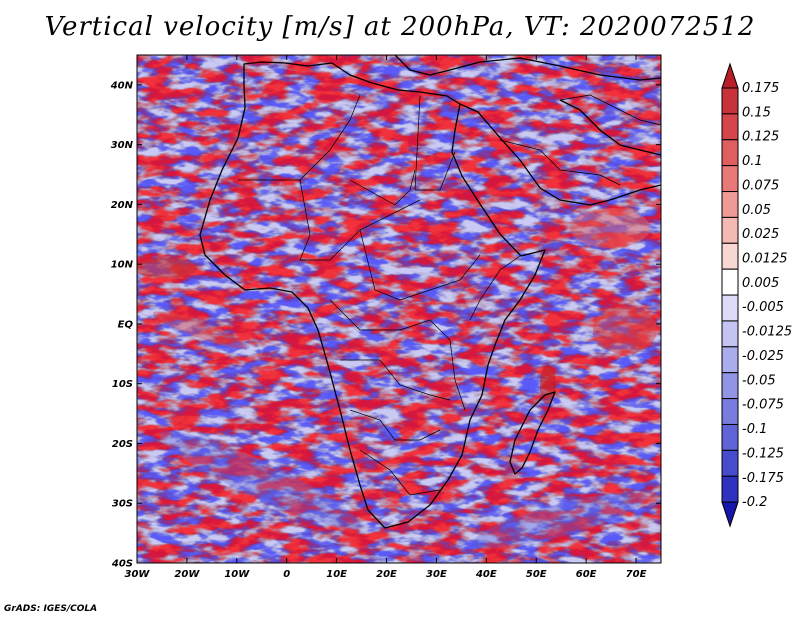 This screenshot has height=618, width=800. Describe the element at coordinates (122, 384) in the screenshot. I see `lat-tick-label: 10S` at that location.